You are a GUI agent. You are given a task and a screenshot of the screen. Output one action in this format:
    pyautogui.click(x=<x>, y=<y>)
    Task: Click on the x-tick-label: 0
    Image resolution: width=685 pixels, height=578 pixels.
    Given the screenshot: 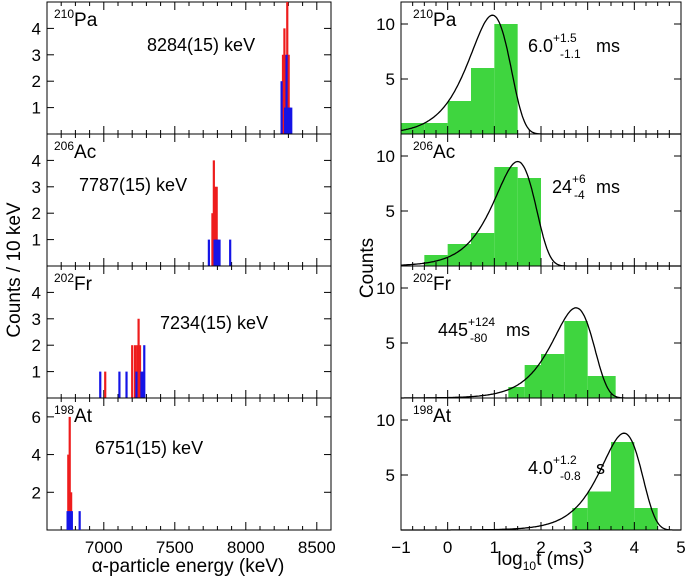 What is the action you would take?
    pyautogui.click(x=447, y=547)
    